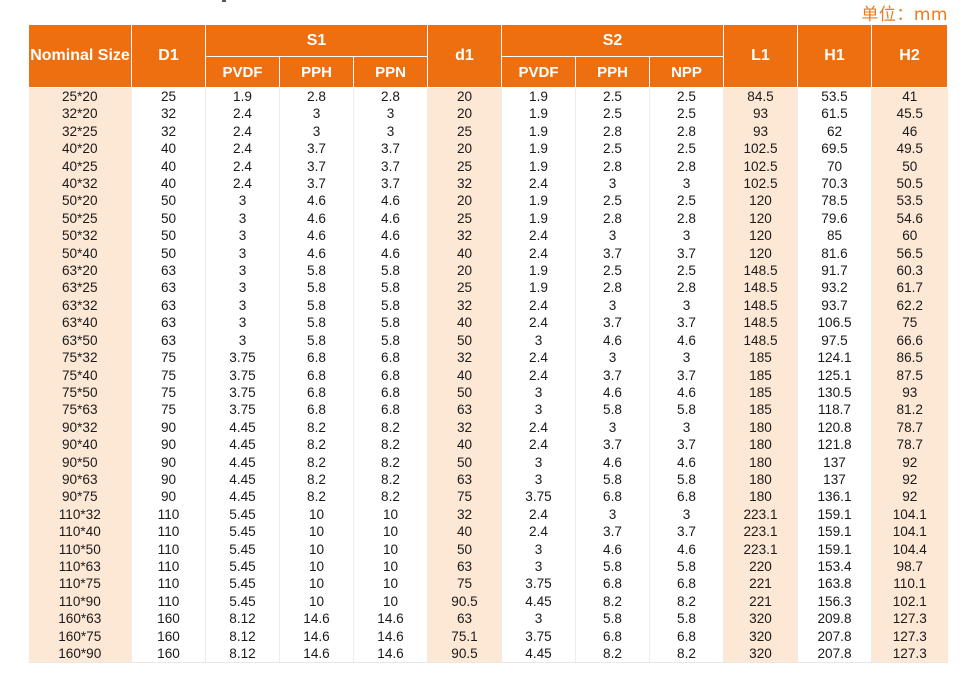  What do you see at coordinates (464, 636) in the screenshot?
I see `cell-d1-lower: 75.1` at bounding box center [464, 636].